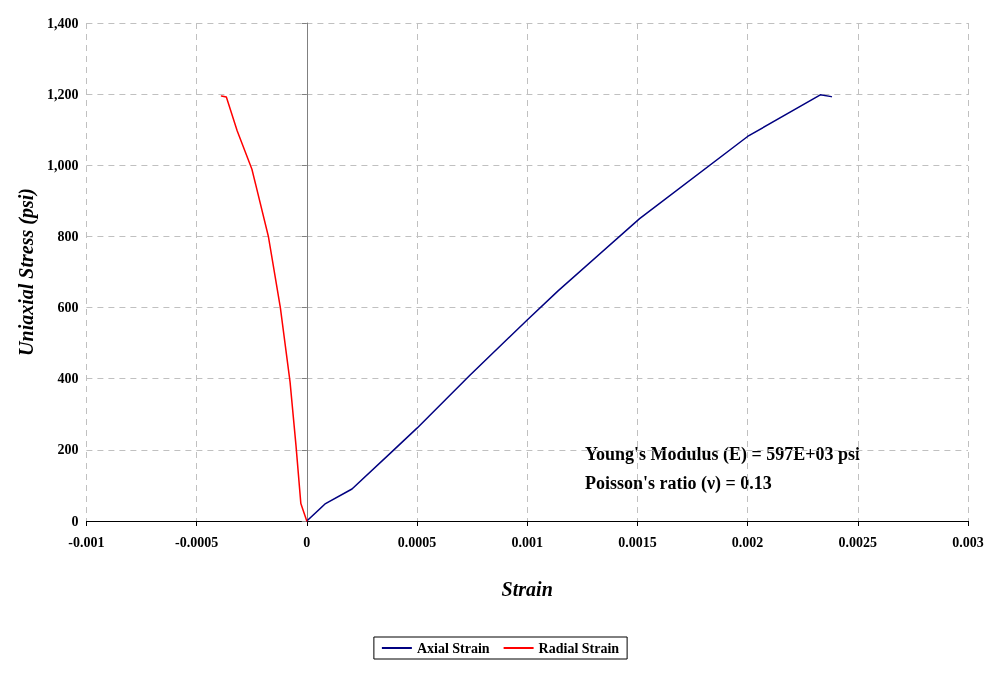  What do you see at coordinates (68, 308) in the screenshot?
I see `y-tick-label: 600` at bounding box center [68, 308].